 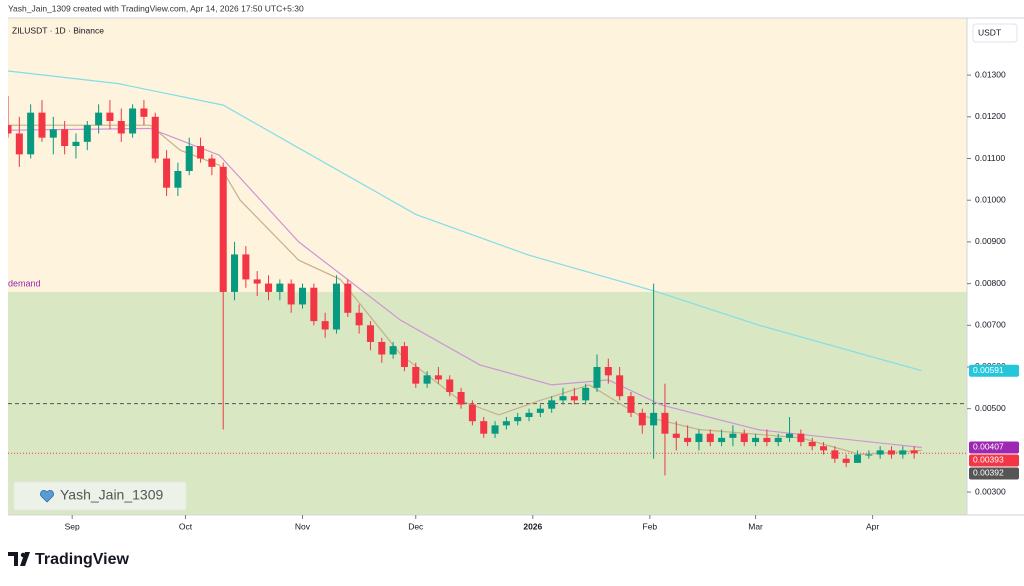 What do you see at coordinates (990, 241) in the screenshot?
I see `y-tick-label: 0.00900` at bounding box center [990, 241].